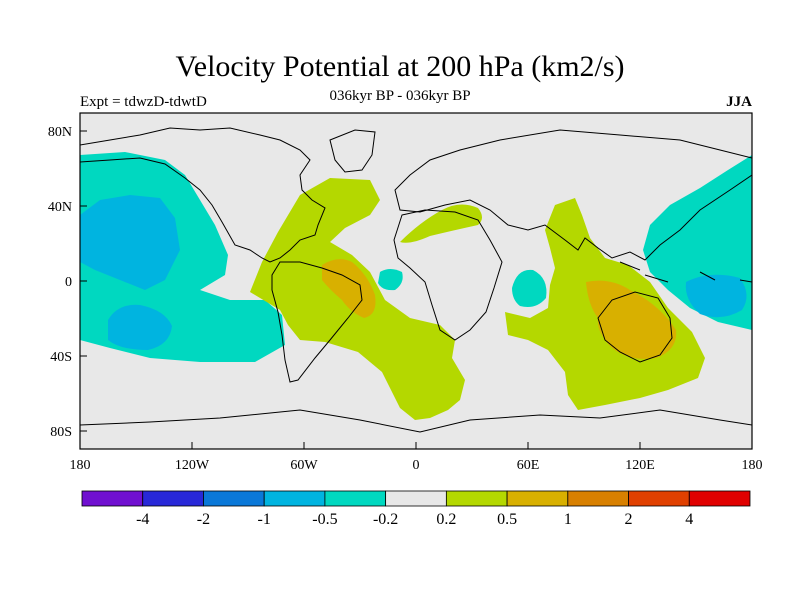  What do you see at coordinates (317, 322) in the screenshot?
I see `coast-south-america` at bounding box center [317, 322].